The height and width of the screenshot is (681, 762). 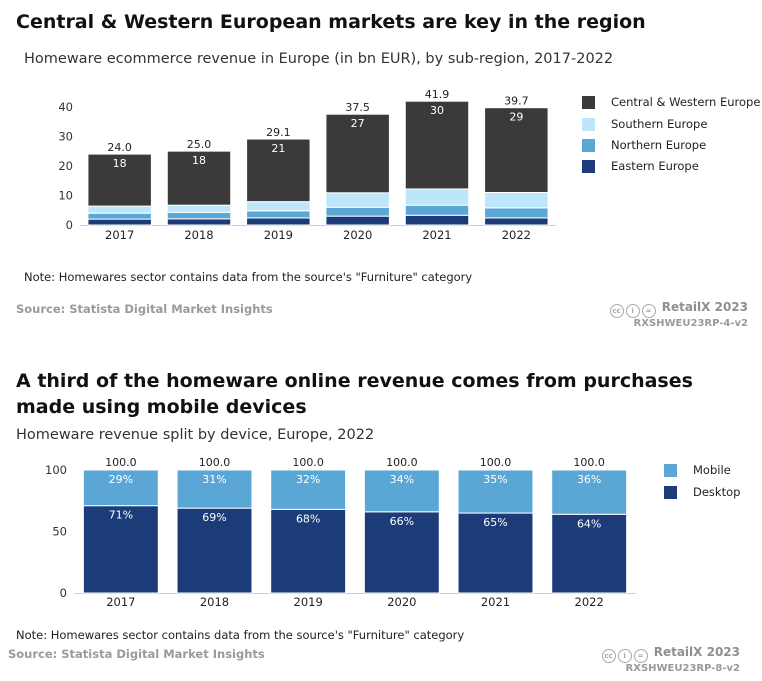 What do you see at coordinates (358, 123) in the screenshot?
I see `chart1-data-label: 27` at bounding box center [358, 123].